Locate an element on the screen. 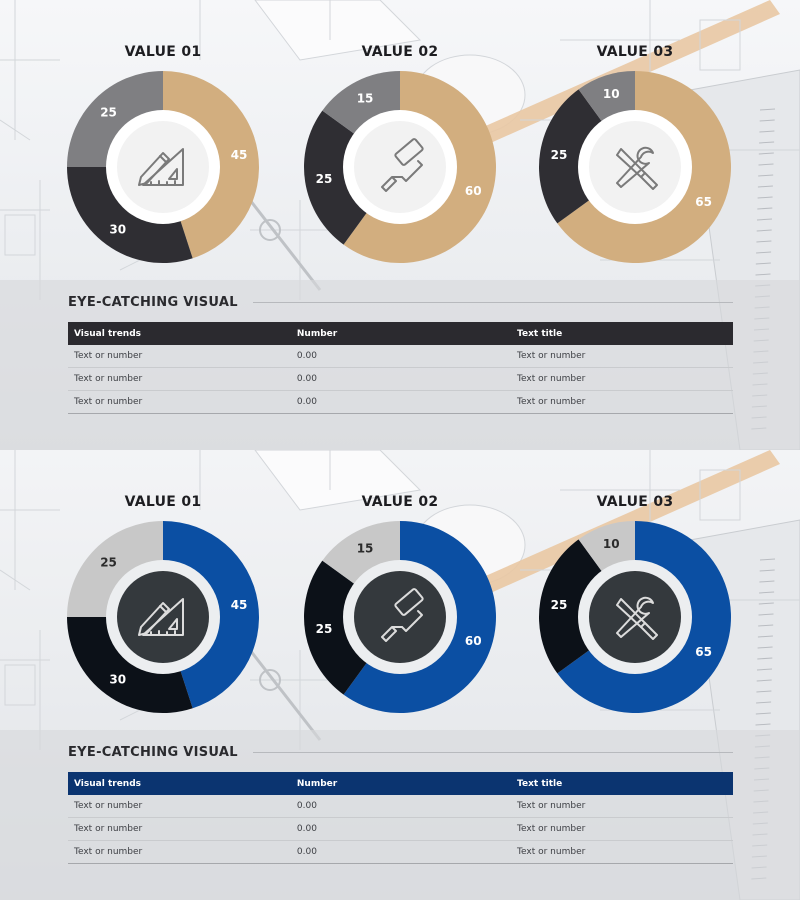 This screenshot has width=800, height=900. wrench-screwdriver-icon is located at coordinates (637, 168).